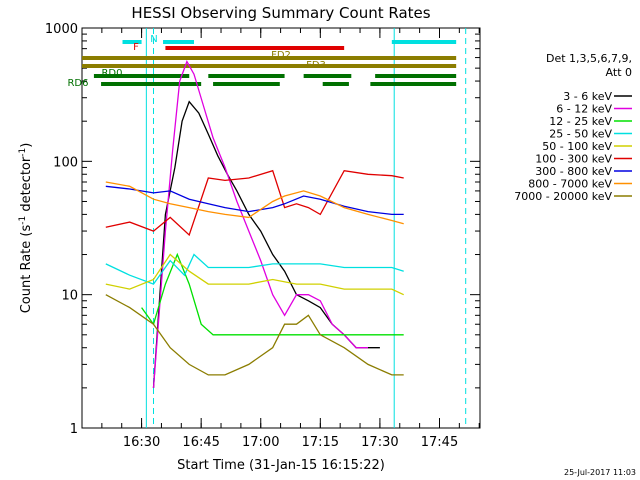 The width and height of the screenshot is (640, 480). I want to click on y-tick-label: 10, so click(69, 296).